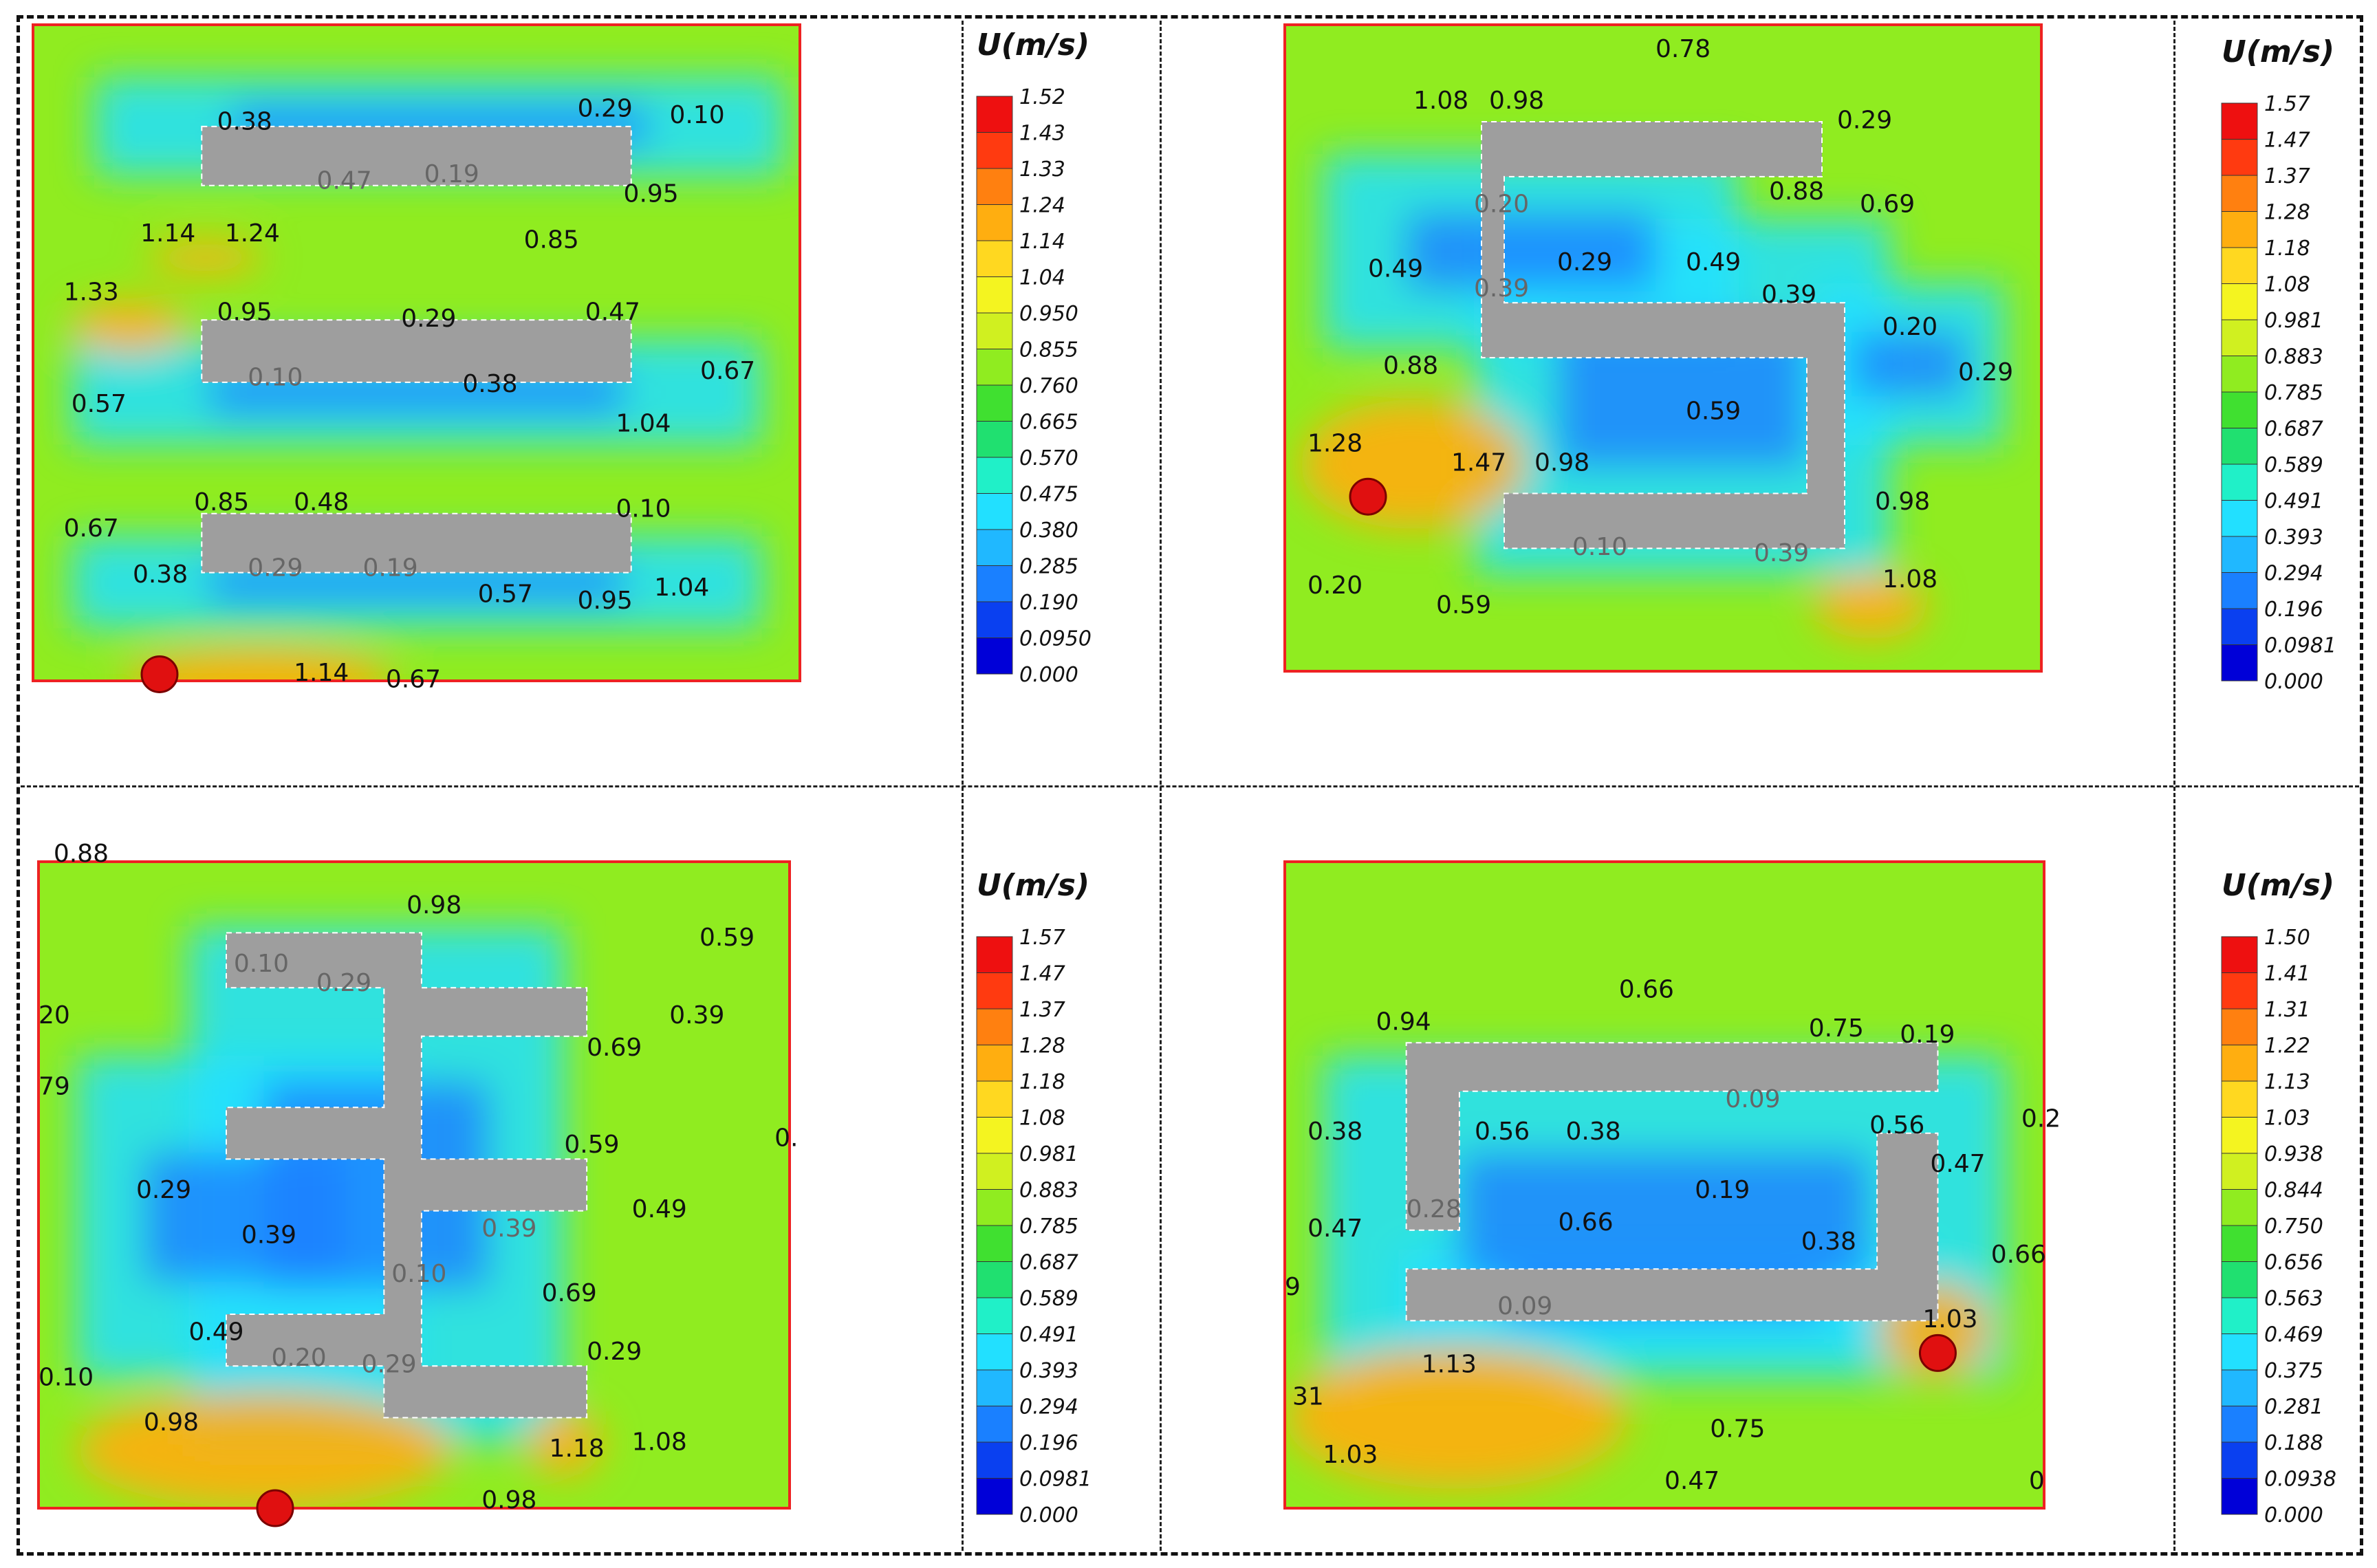  What do you see at coordinates (1049, 1515) in the screenshot?
I see `colorbar-tick-label: 0.000` at bounding box center [1049, 1515].